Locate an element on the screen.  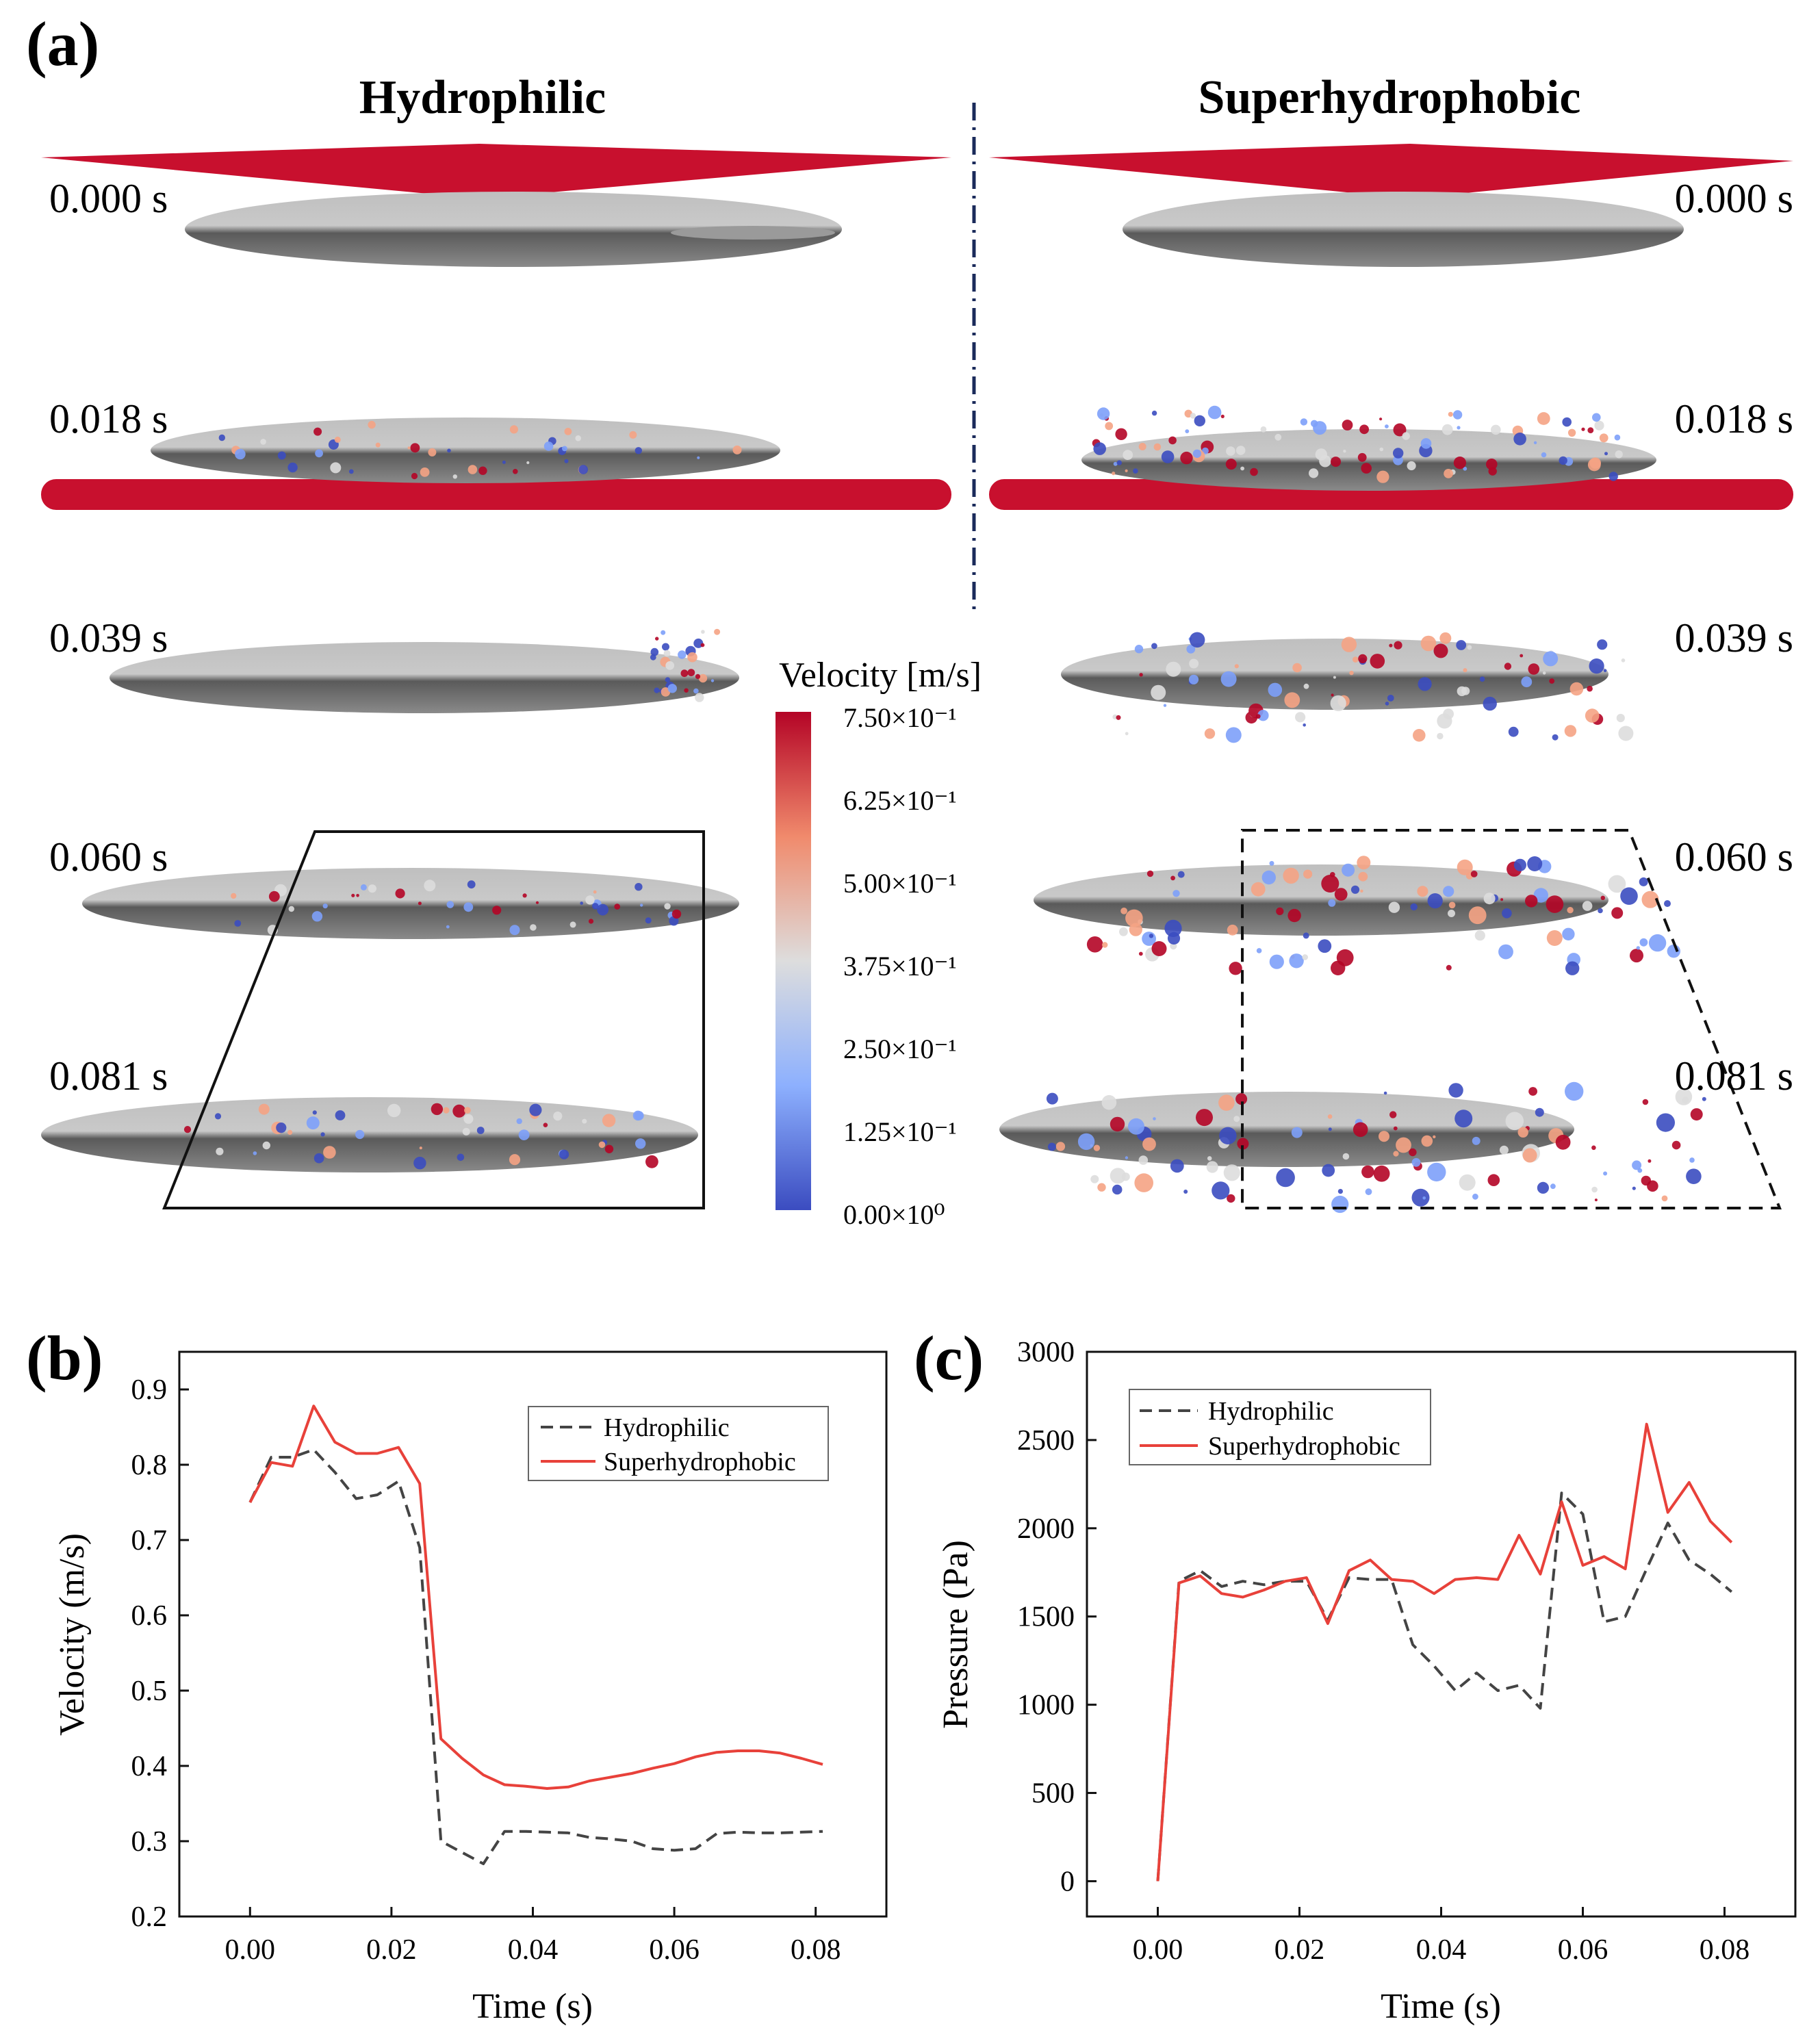
x-tick-label-b-2: 0.04 is located at coordinates (533, 1950).